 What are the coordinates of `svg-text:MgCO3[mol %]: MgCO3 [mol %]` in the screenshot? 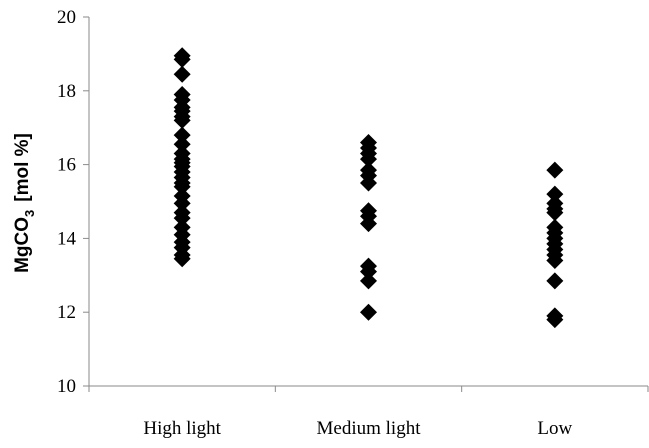 It's located at (24, 203).